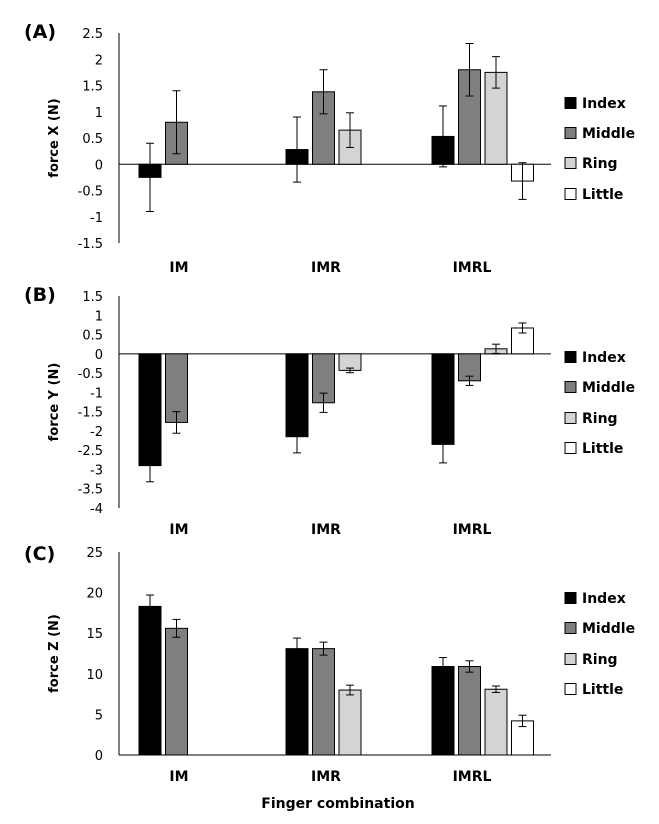 The image size is (659, 824). Describe the element at coordinates (92, 34) in the screenshot. I see `y-tick-label: 2.5` at that location.